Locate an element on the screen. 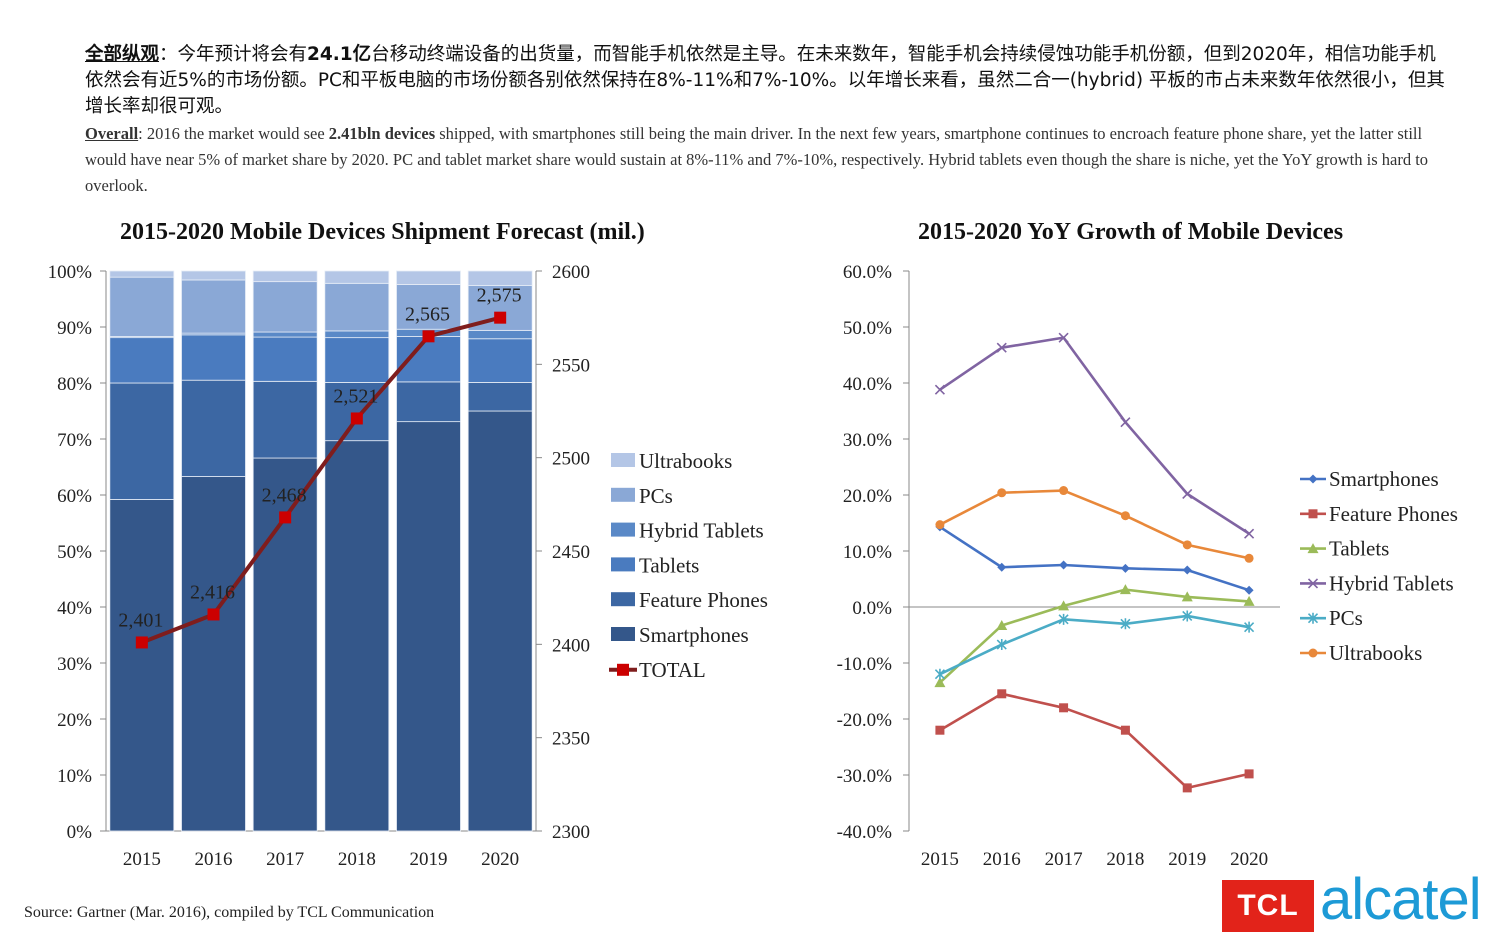  x-tick-label: 2019 is located at coordinates (429, 859).